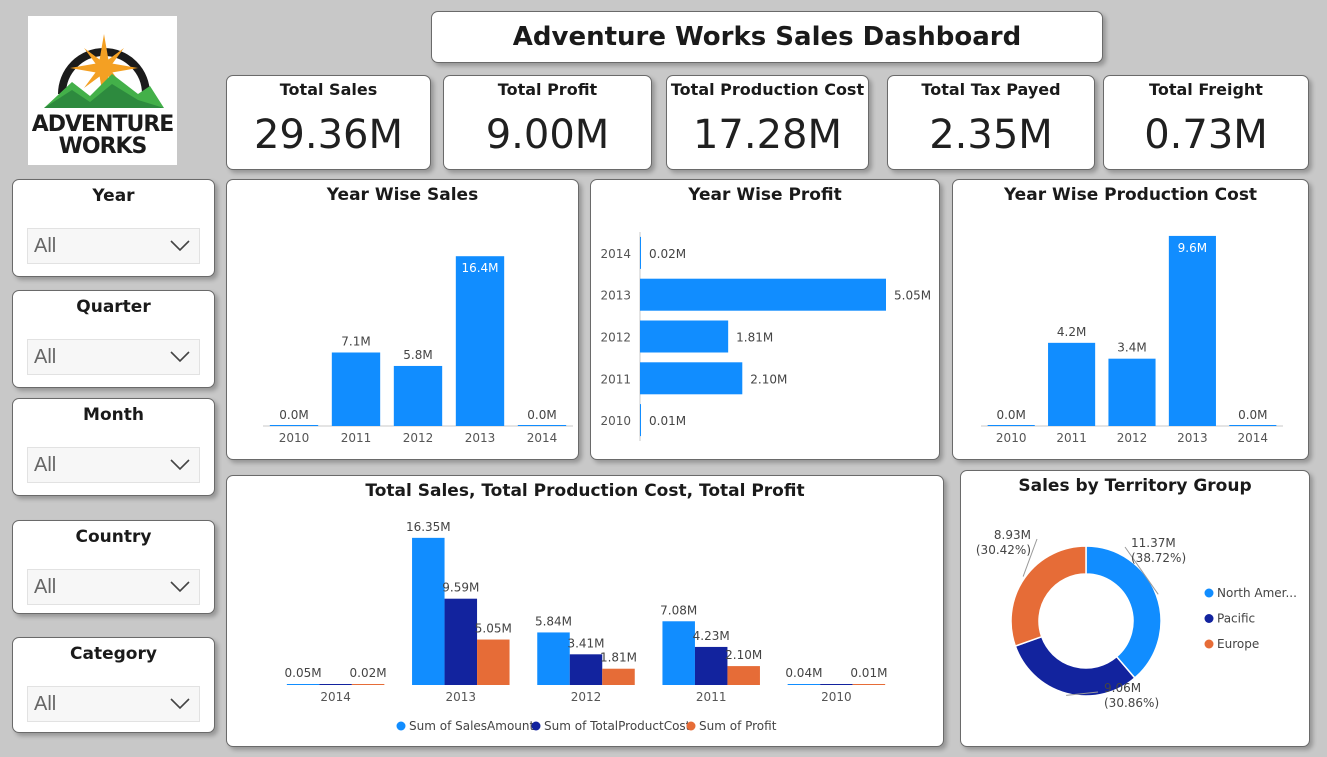  Describe the element at coordinates (355, 341) in the screenshot. I see `data-label: 7.1M` at that location.